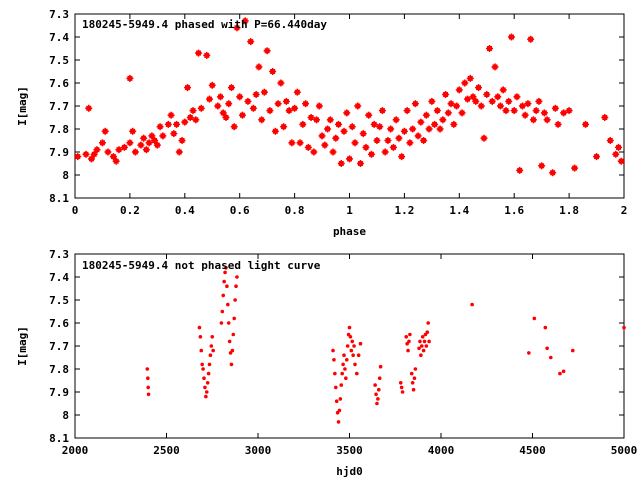 Image resolution: width=640 pixels, height=480 pixels. Describe the element at coordinates (569, 210) in the screenshot. I see `plot-1-xtick-label: 1.8` at that location.